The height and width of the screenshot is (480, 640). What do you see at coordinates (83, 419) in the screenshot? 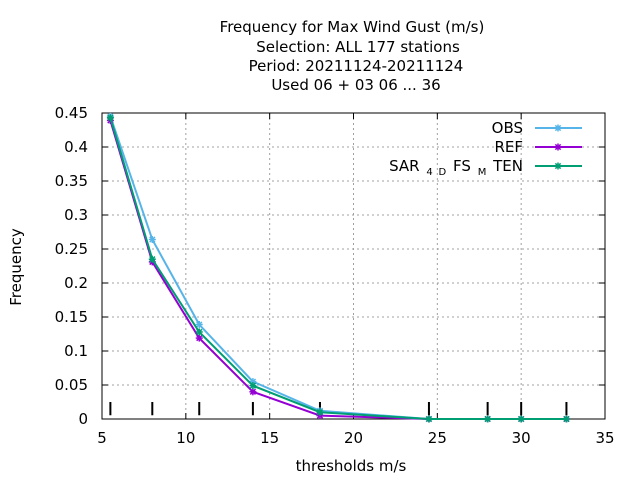
I see `y-tick-label: 0` at bounding box center [83, 419].